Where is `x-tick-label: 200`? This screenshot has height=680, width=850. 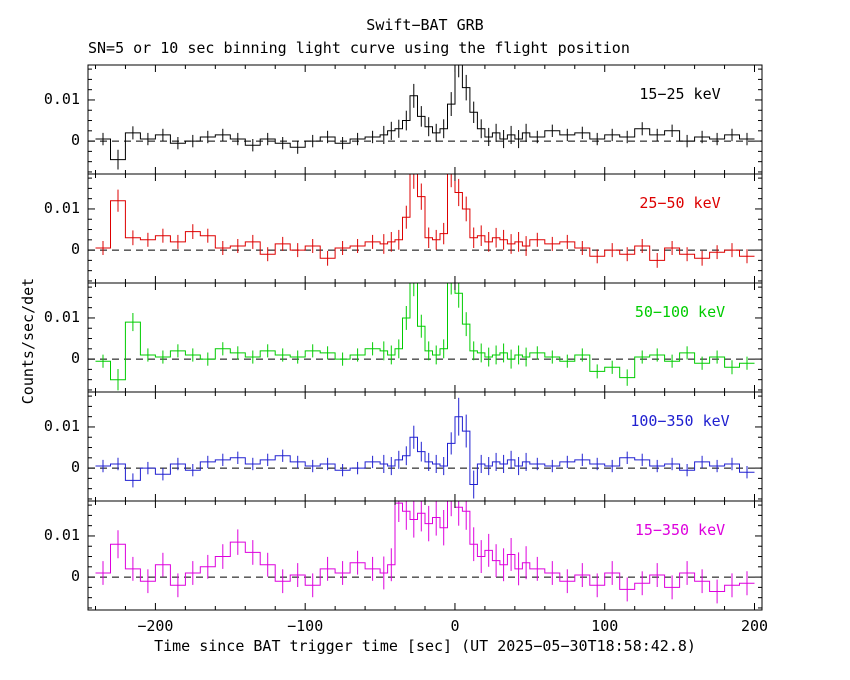 x-tick-label: 200 is located at coordinates (754, 626).